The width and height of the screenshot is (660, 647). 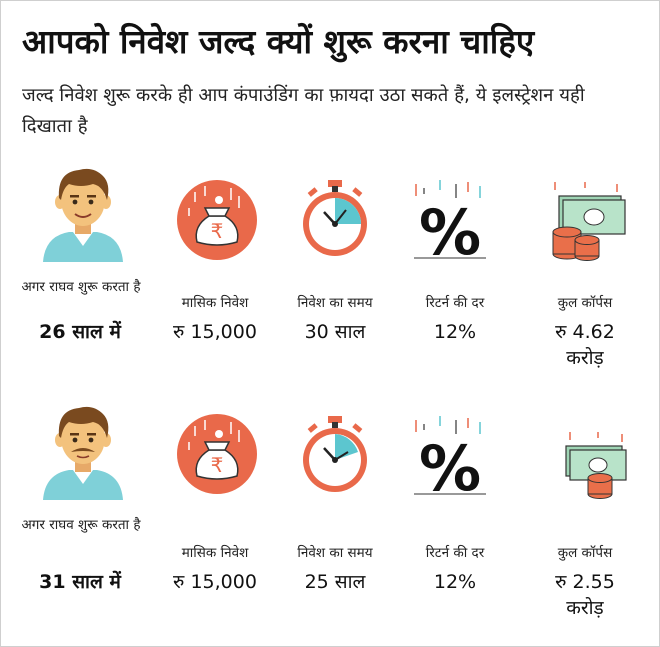 I want to click on age-value: 31 साल में, so click(x=80, y=582).